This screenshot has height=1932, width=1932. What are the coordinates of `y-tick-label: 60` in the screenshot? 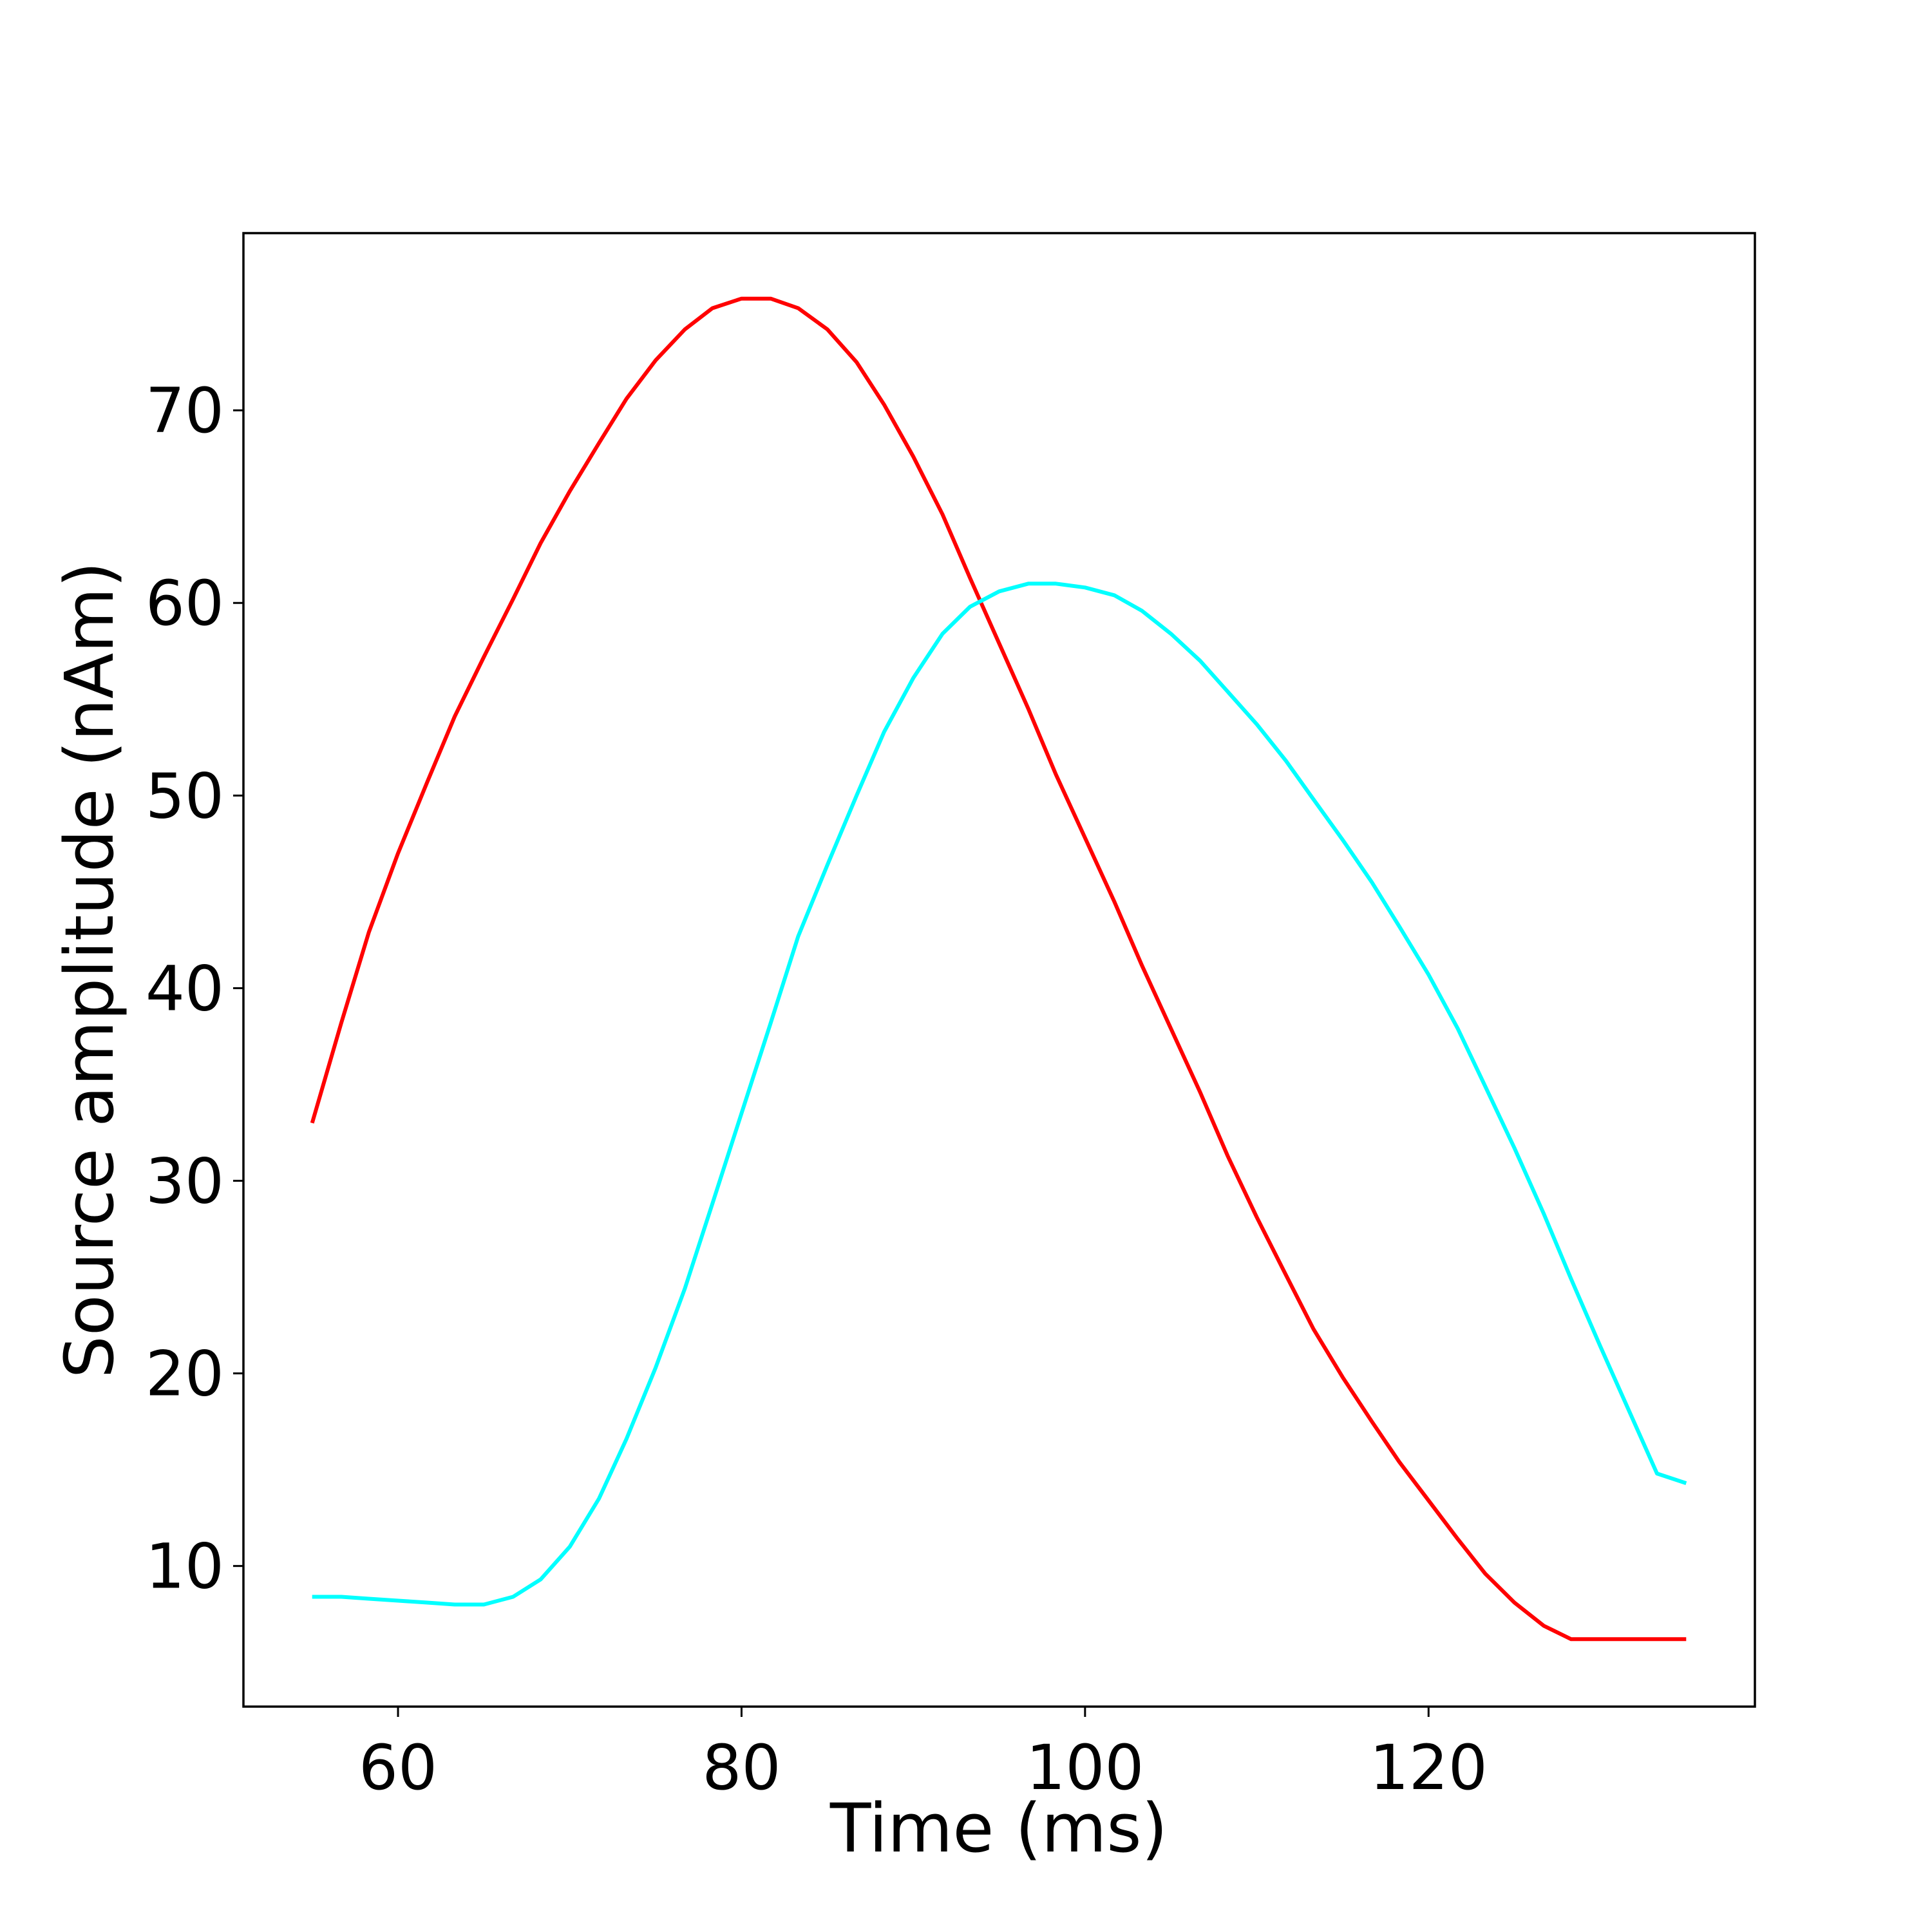 It's located at (185, 603).